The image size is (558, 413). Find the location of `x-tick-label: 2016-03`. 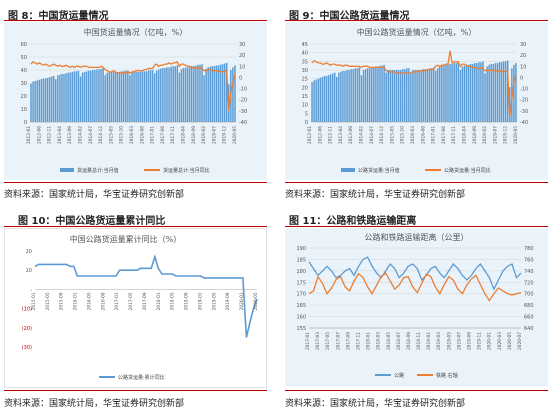

x-tick-label: 2016-03 is located at coordinates (413, 135).